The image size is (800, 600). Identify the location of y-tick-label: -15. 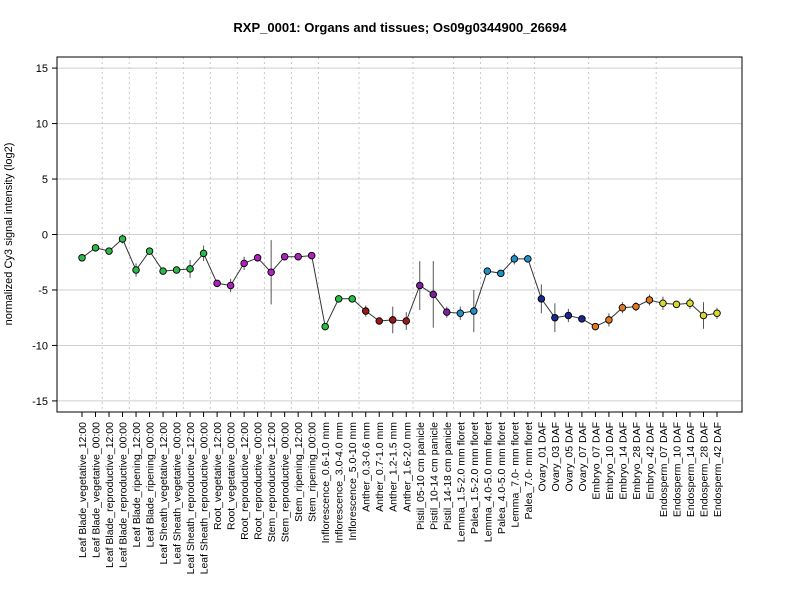
(40, 402).